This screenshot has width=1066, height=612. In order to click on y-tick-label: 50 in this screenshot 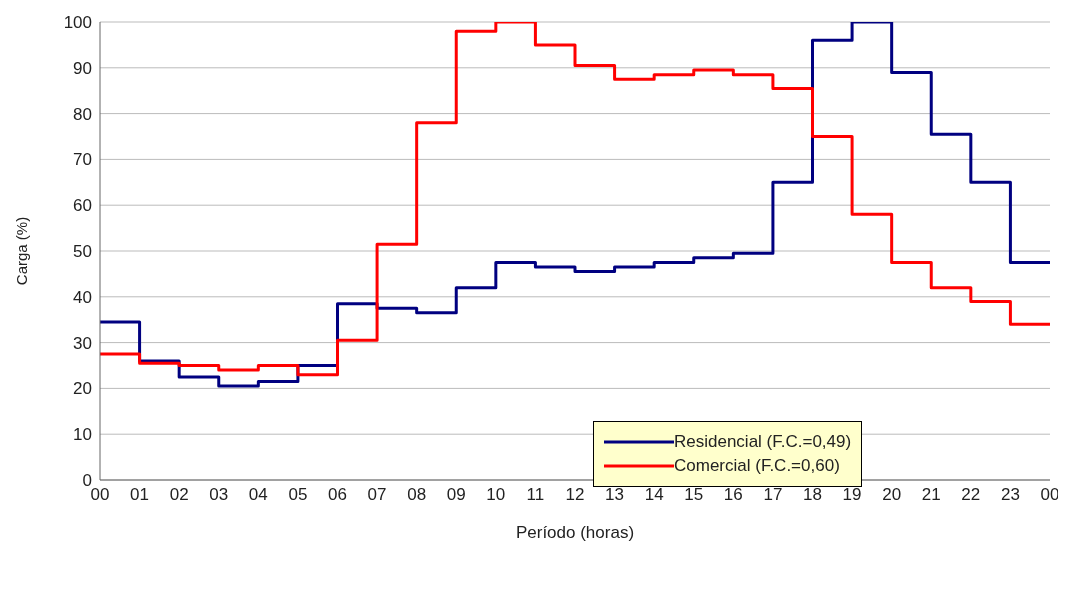, I will do `click(82, 252)`.